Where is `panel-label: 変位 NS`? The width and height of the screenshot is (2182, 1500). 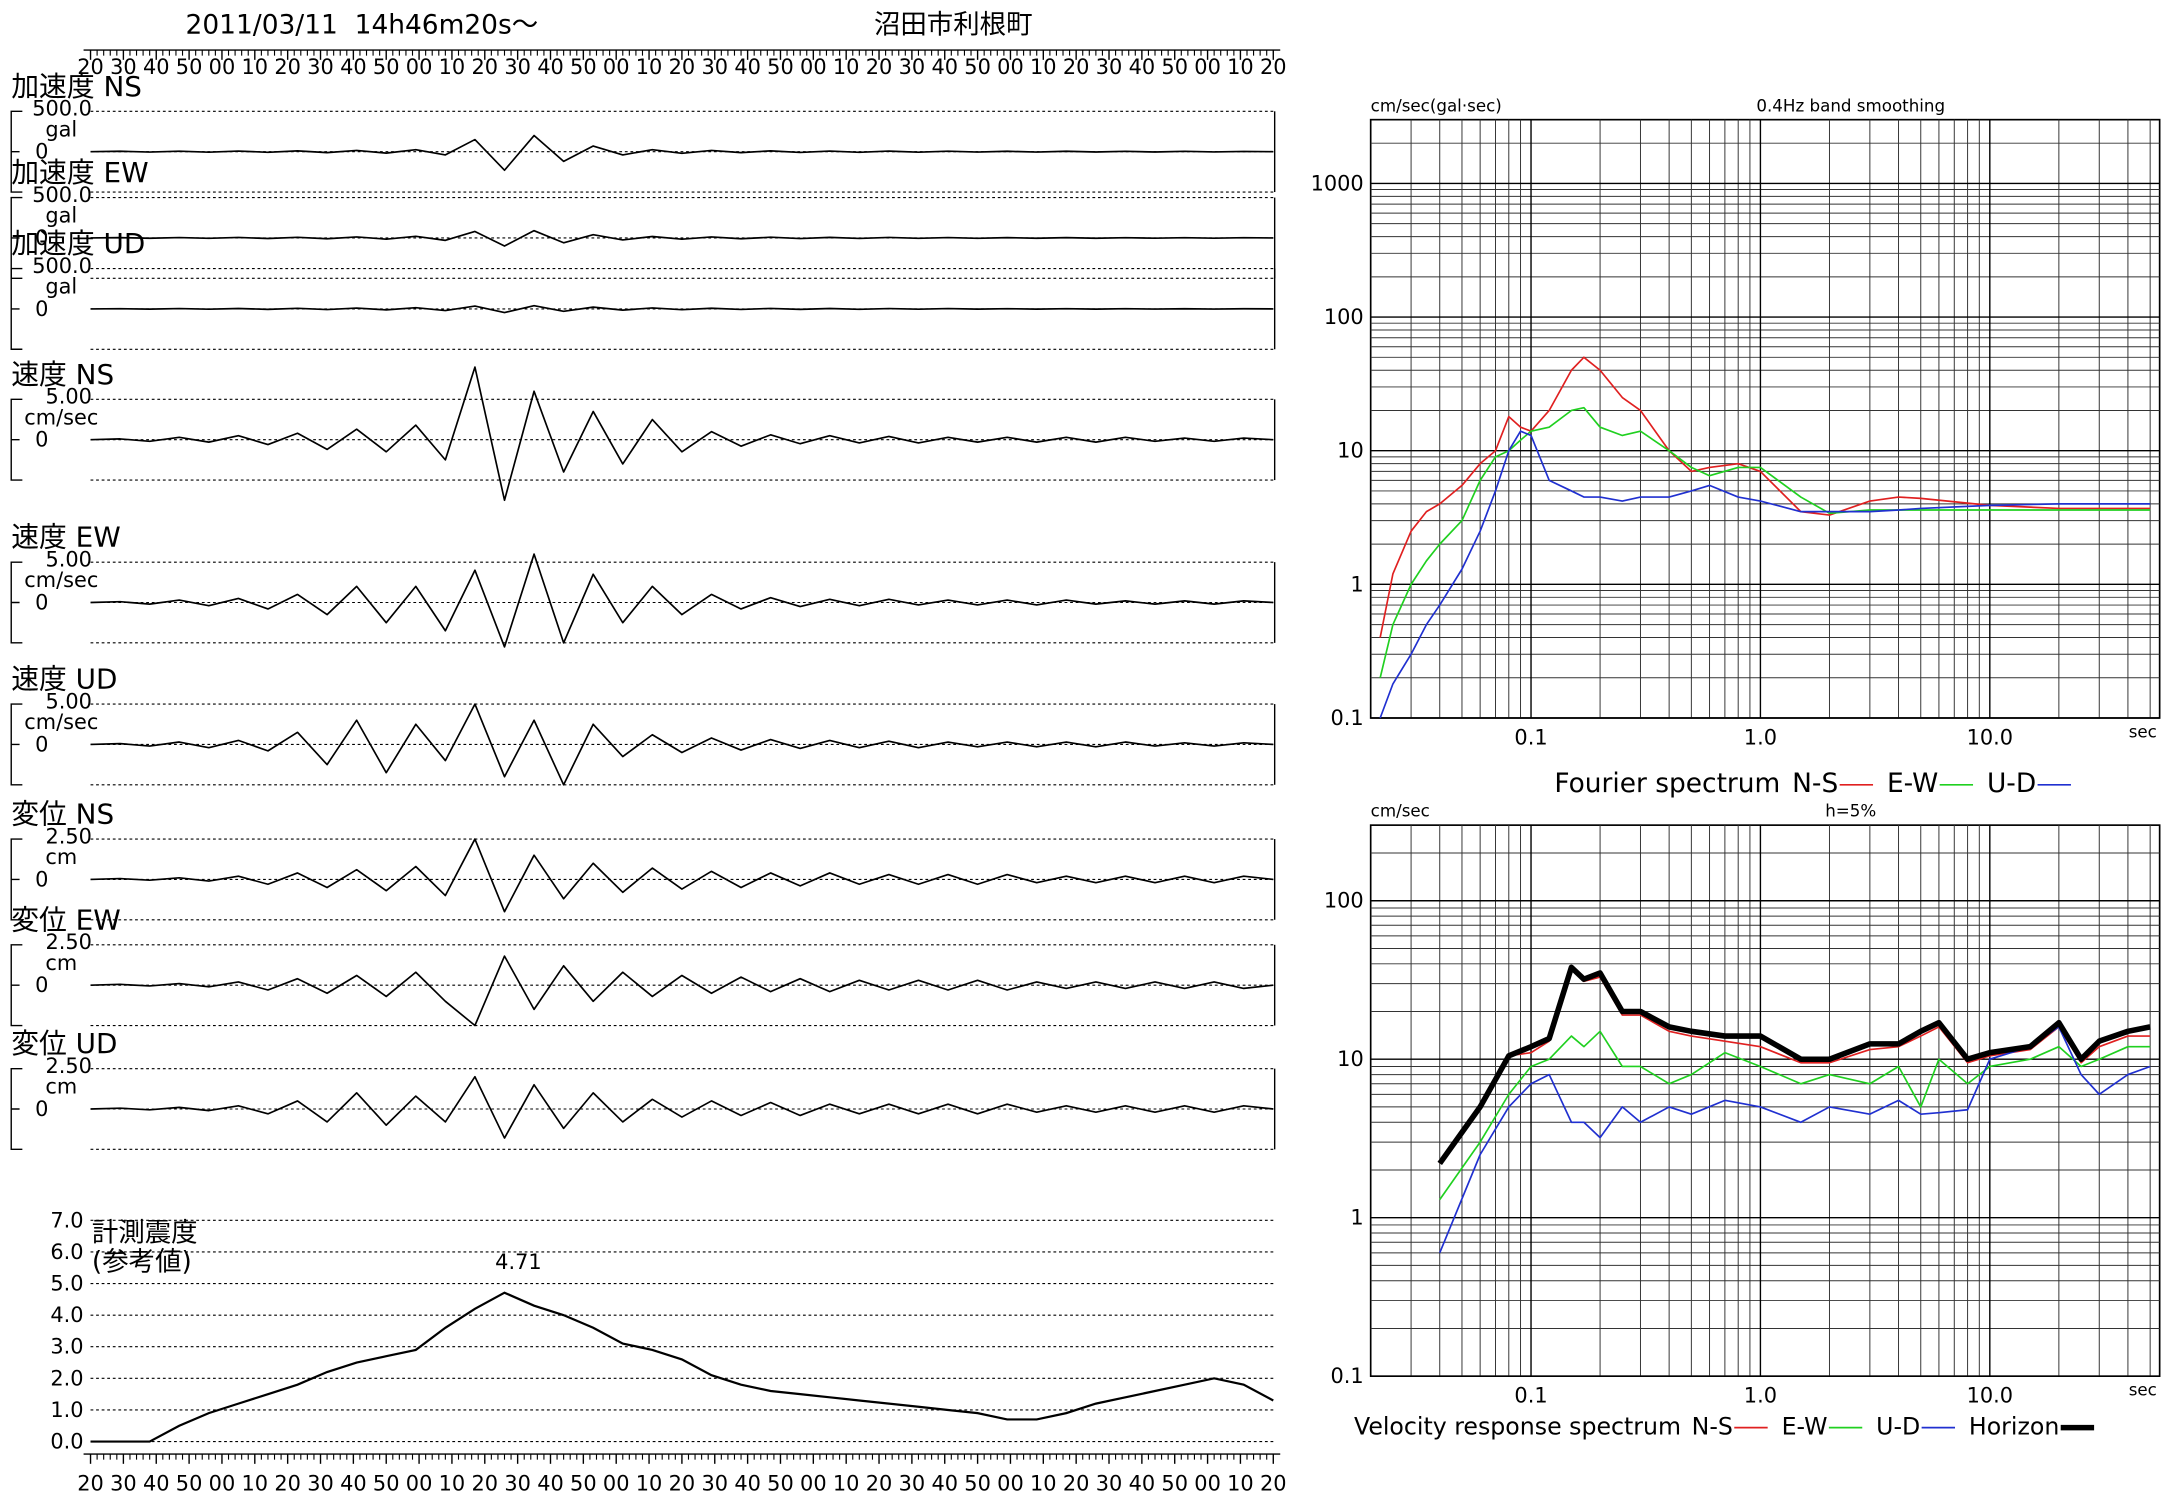
panel-label: 変位 NS is located at coordinates (62, 814).